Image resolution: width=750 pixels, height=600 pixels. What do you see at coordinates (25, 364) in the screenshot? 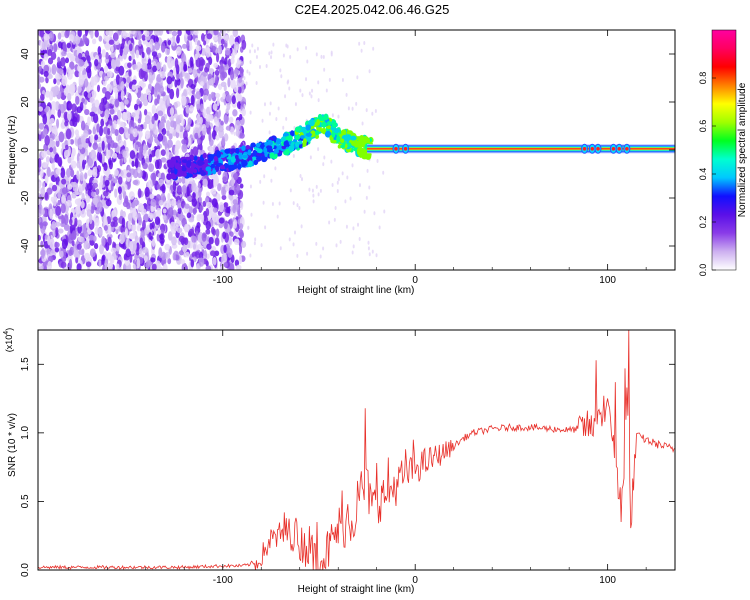
I see `y-tick-label: 1.5` at bounding box center [25, 364].